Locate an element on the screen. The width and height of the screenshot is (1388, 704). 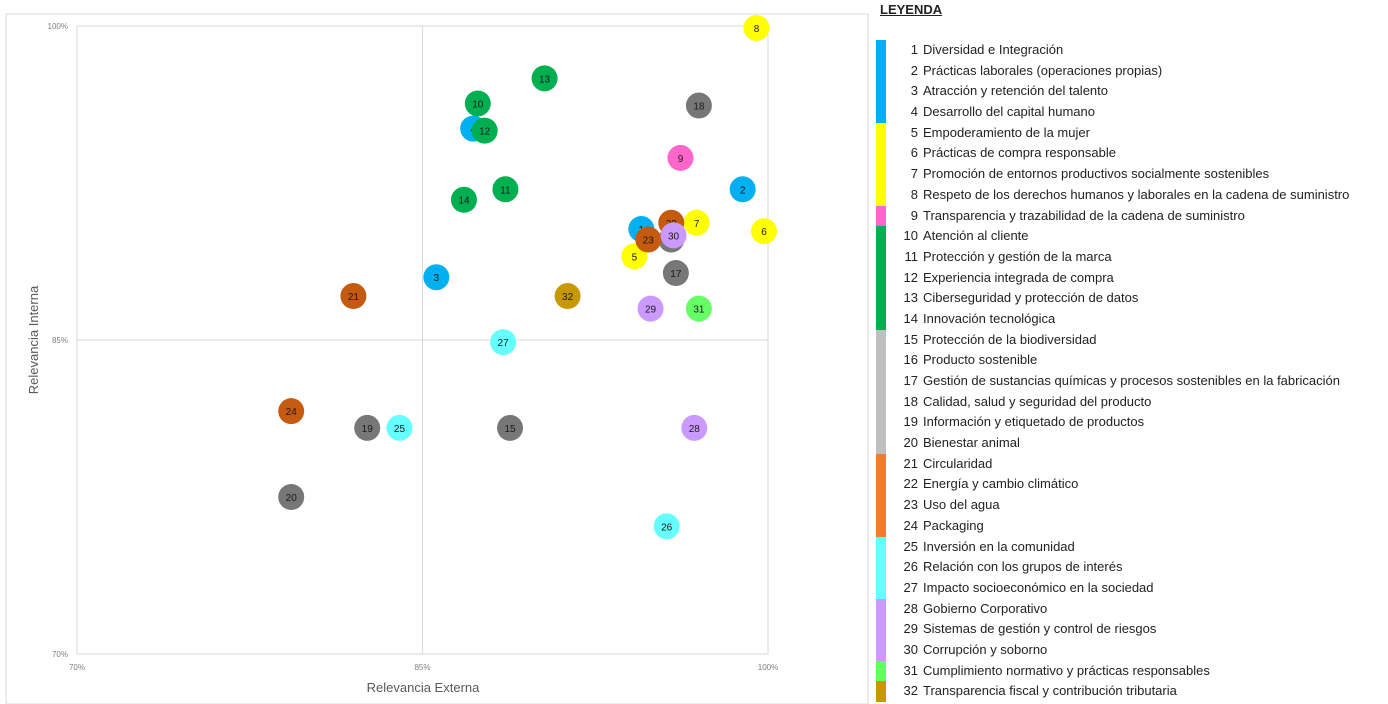
data-point-28: Gobierno Corporativo28 is located at coordinates (694, 427).